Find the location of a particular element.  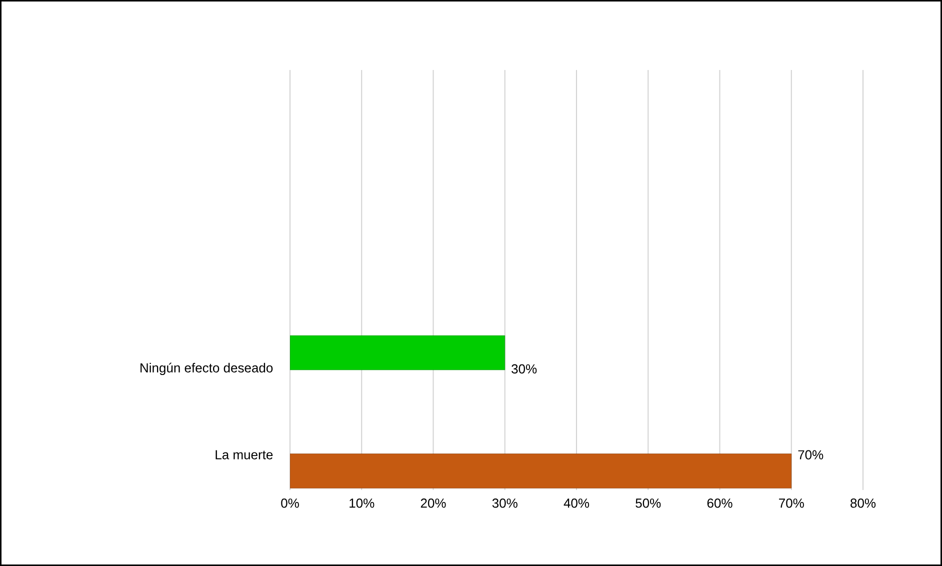

x-tick-label: 50% is located at coordinates (648, 503).